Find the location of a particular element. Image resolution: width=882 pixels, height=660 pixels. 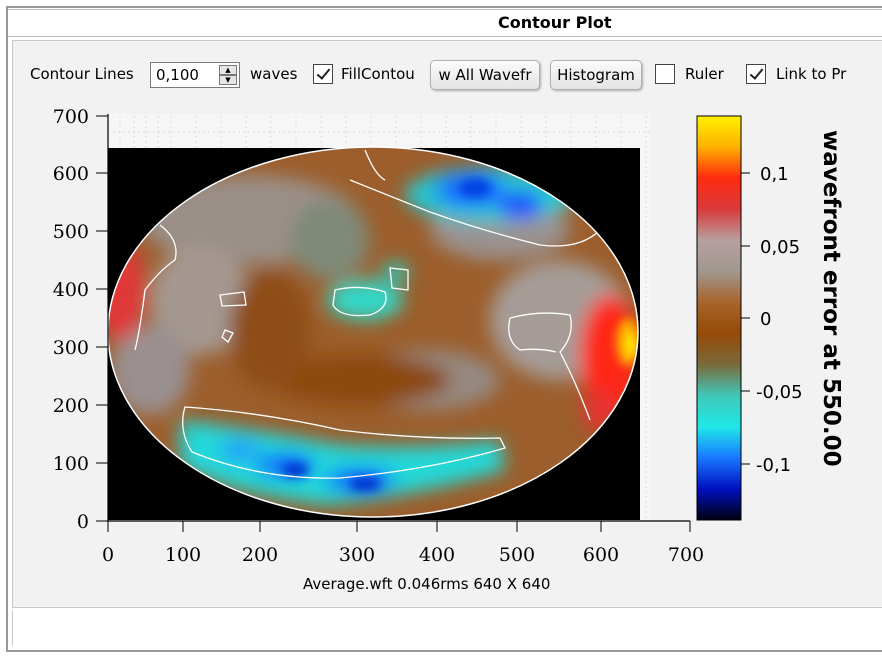

x-tick-label: 400 is located at coordinates (437, 555).